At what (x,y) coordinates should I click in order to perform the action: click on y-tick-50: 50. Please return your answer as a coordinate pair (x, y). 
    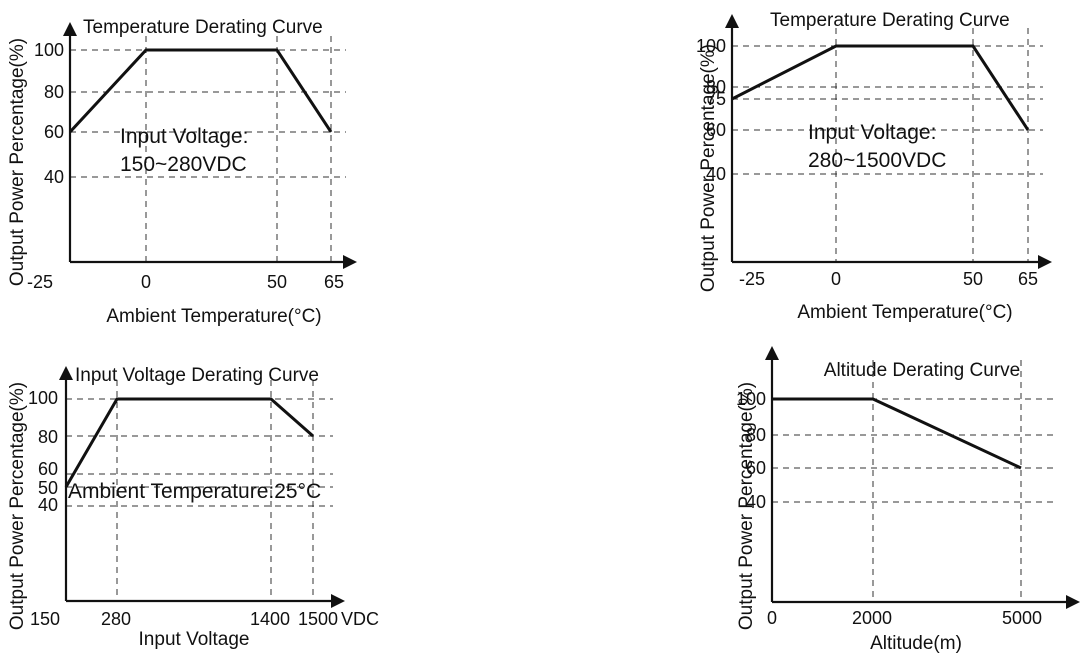
    Looking at the image, I should click on (48, 488).